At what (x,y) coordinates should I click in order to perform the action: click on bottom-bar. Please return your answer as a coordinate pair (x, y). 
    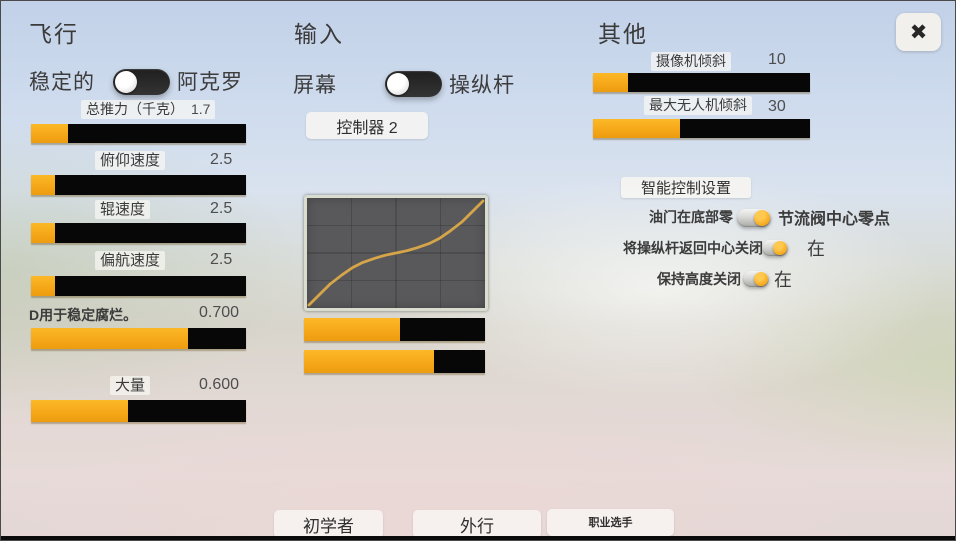
    Looking at the image, I should click on (478, 538).